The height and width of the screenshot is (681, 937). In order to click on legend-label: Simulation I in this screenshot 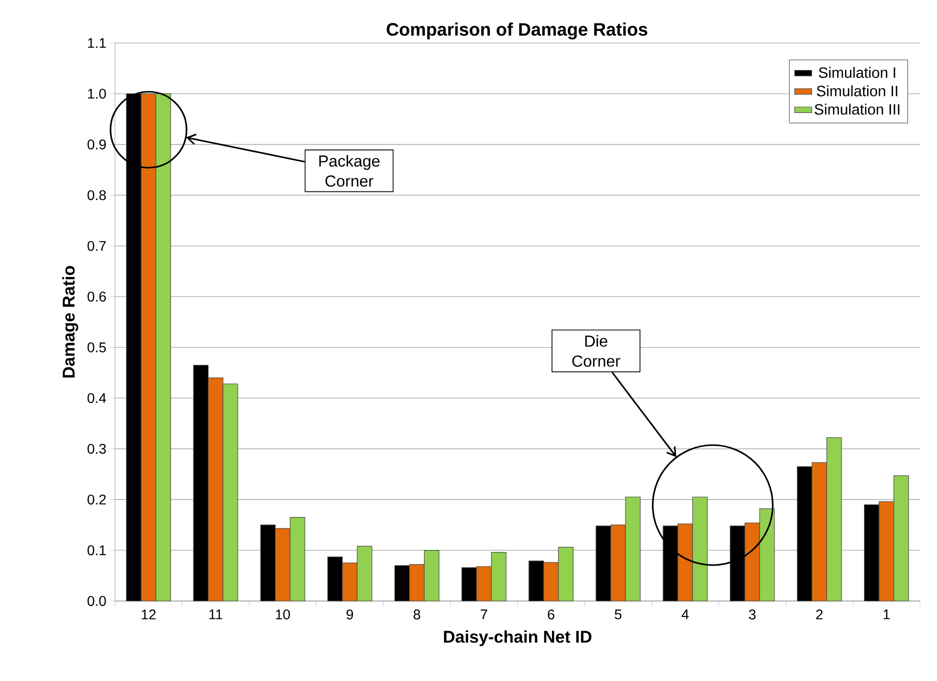, I will do `click(857, 72)`.